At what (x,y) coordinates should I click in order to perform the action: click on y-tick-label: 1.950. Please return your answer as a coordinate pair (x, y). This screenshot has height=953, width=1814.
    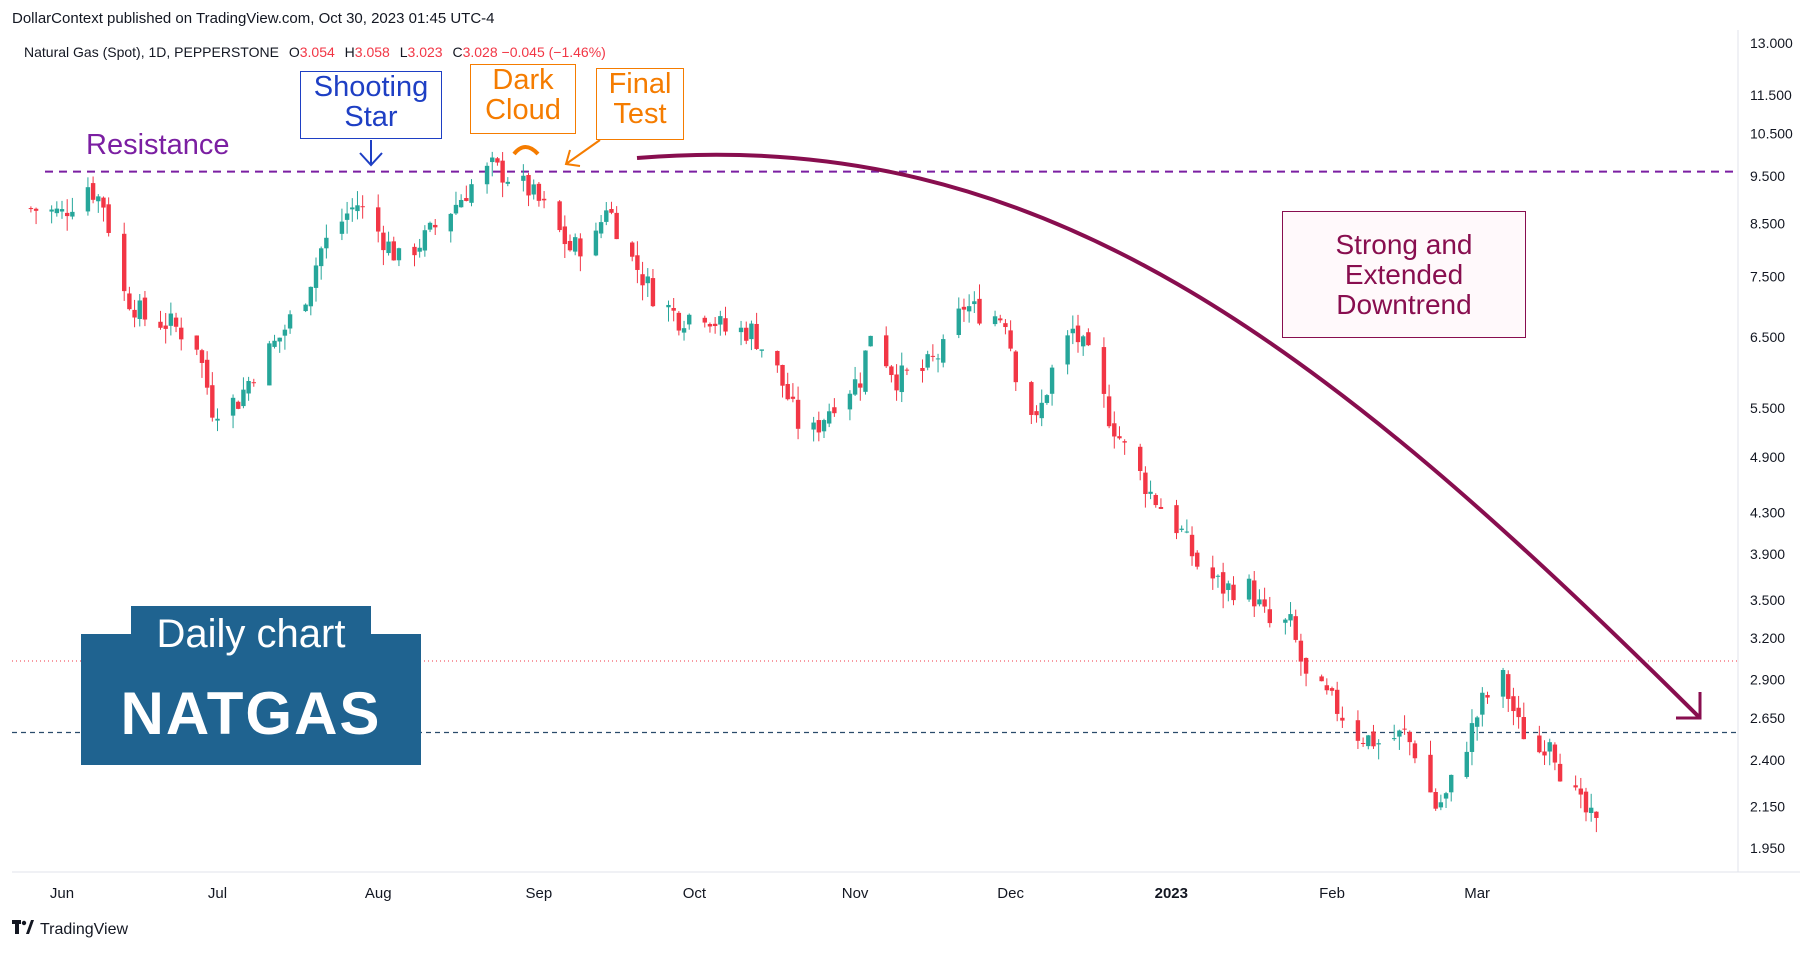
    Looking at the image, I should click on (1767, 848).